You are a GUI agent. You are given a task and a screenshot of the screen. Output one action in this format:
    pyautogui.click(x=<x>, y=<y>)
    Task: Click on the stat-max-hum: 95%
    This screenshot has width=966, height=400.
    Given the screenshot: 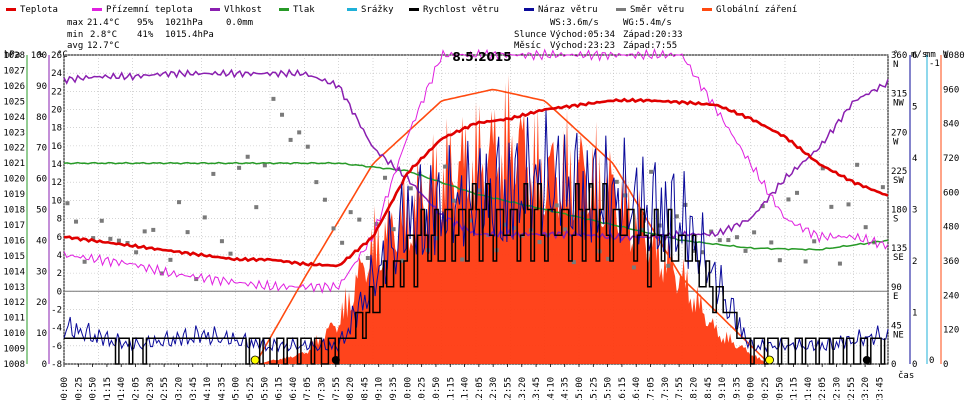 What is the action you would take?
    pyautogui.click(x=145, y=23)
    